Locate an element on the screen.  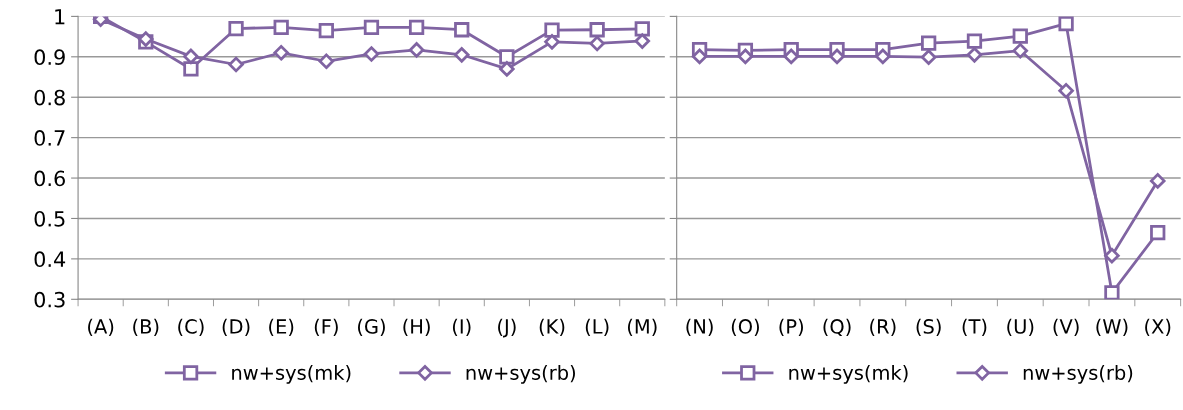
y-tick-label: 0.3 is located at coordinates (49, 299).